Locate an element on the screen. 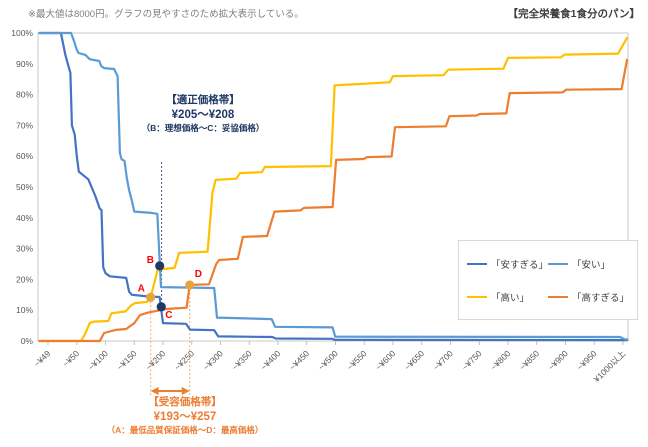 Image resolution: width=648 pixels, height=447 pixels. legend-item-too-expensive: 「高すぎる」 is located at coordinates (588, 297).